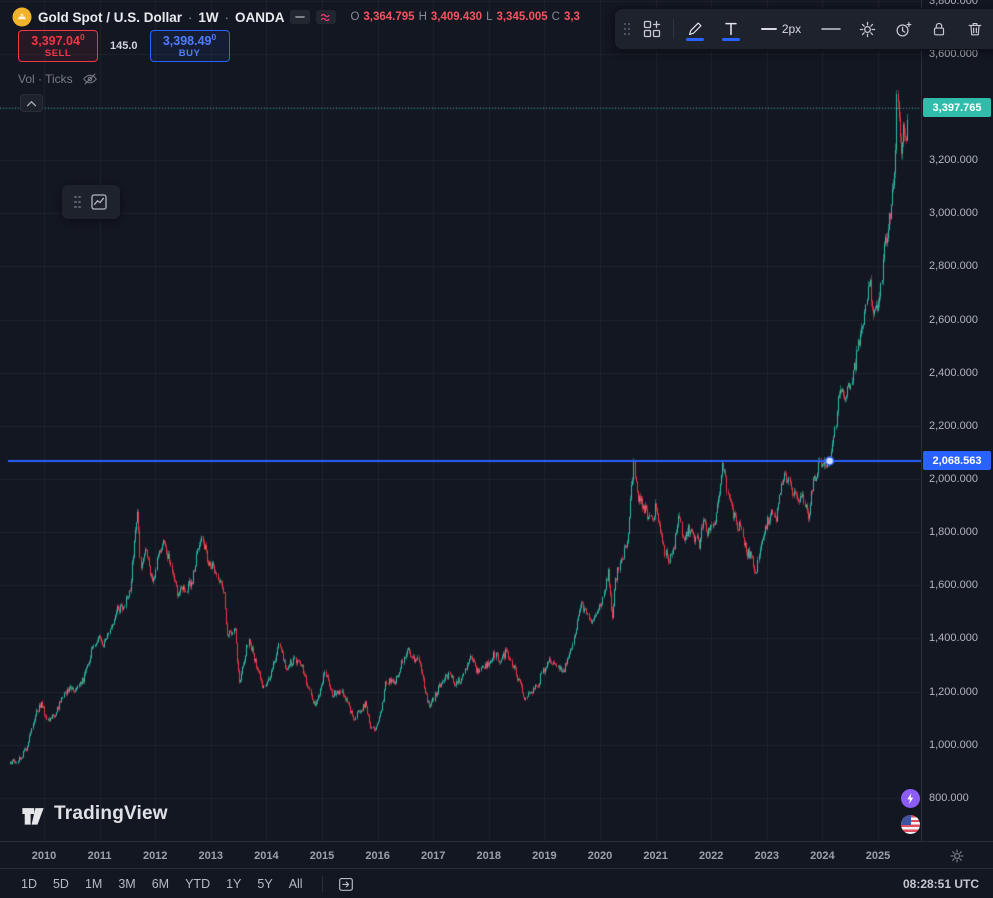  Describe the element at coordinates (953, 319) in the screenshot. I see `price-tick-label: 2,600.000` at that location.